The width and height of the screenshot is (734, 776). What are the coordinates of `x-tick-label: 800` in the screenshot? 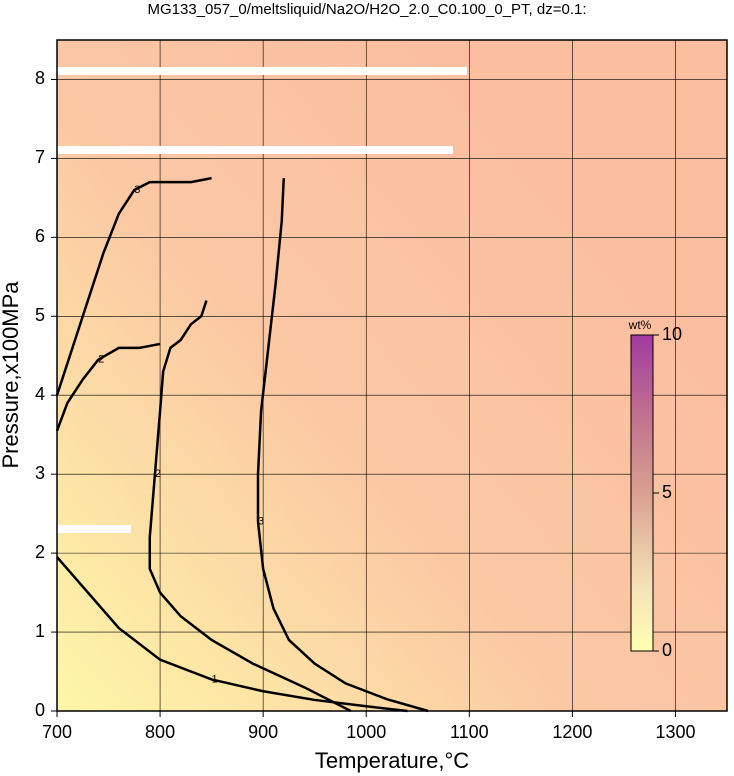 It's located at (160, 732).